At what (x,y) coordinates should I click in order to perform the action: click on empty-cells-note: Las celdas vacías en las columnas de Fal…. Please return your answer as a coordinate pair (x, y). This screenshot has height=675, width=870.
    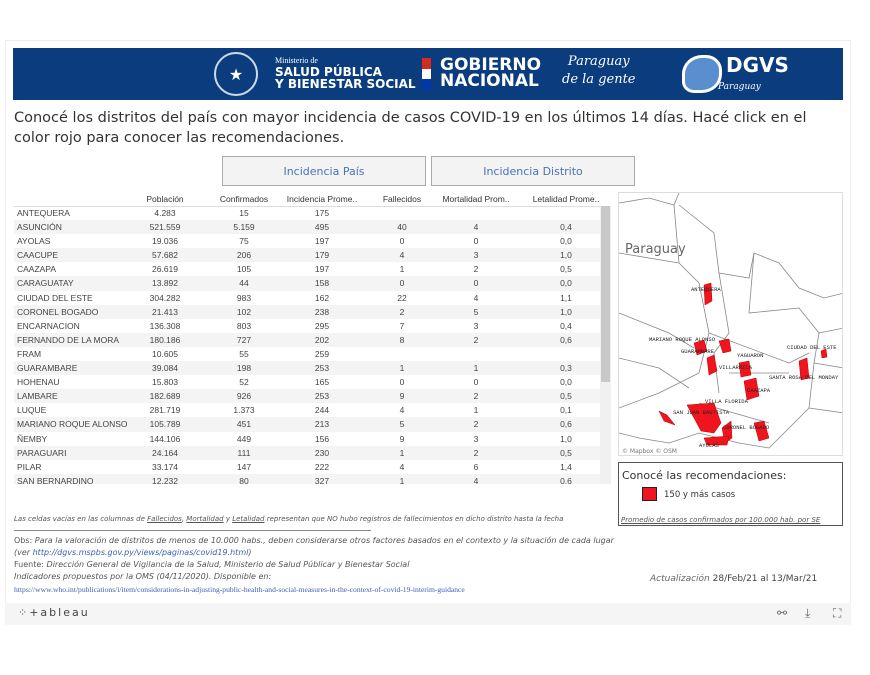
    Looking at the image, I should click on (289, 519).